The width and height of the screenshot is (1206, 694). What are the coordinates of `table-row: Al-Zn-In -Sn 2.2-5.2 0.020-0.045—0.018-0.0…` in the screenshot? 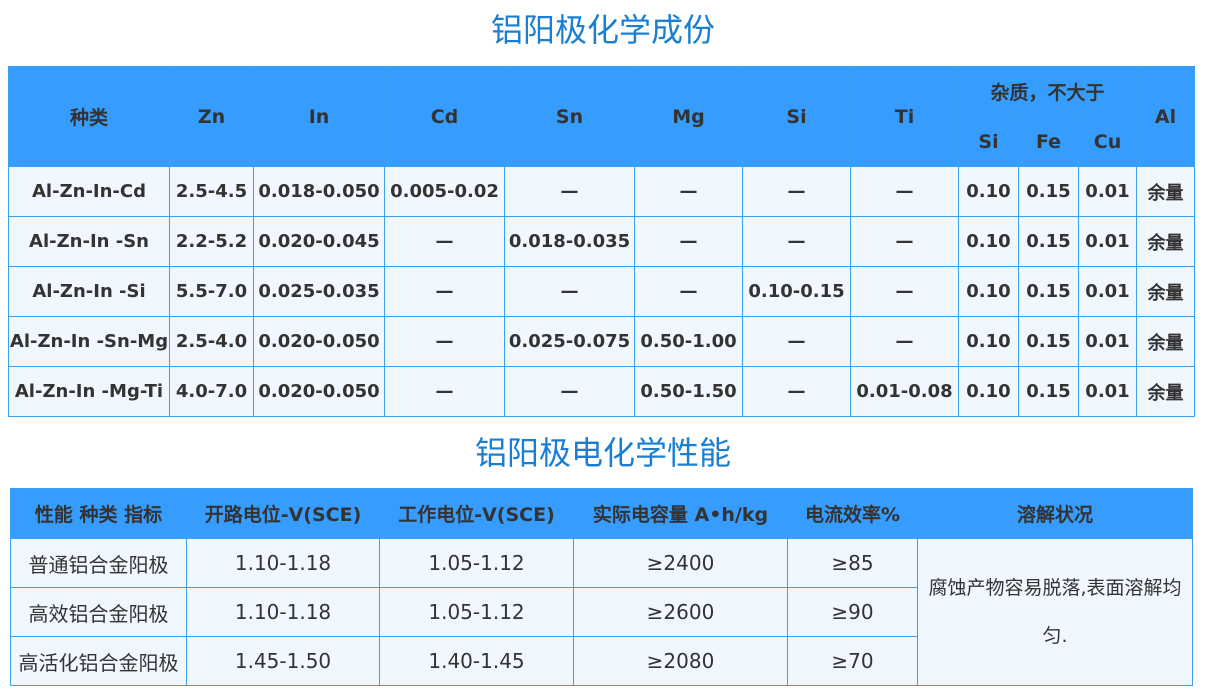 It's located at (602, 241).